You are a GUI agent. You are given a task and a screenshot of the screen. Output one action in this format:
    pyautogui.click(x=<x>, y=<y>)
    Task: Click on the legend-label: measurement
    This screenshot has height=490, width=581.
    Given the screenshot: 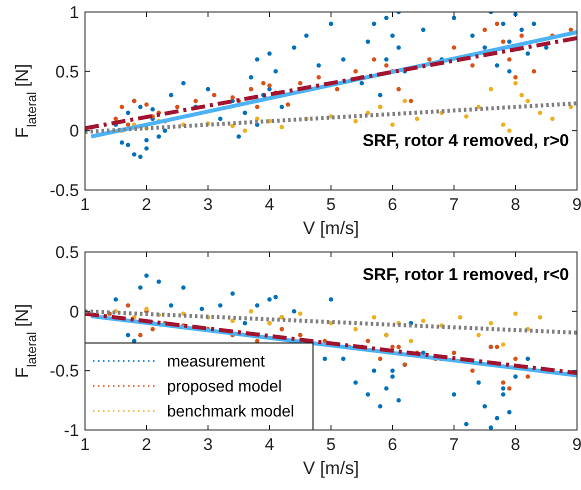 What is the action you would take?
    pyautogui.click(x=216, y=362)
    